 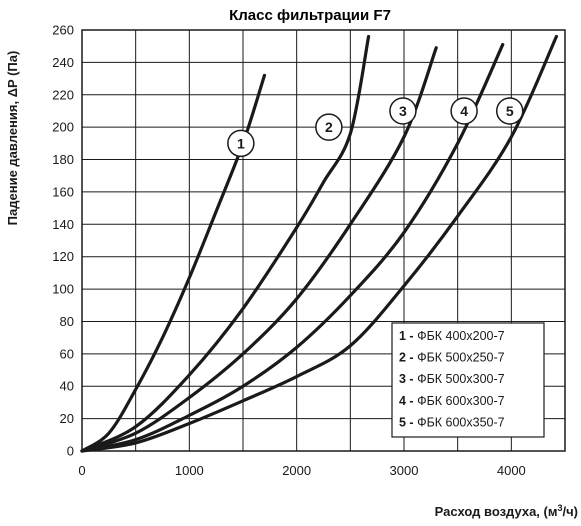 What do you see at coordinates (63, 289) in the screenshot?
I see `y-tick-label: 100` at bounding box center [63, 289].